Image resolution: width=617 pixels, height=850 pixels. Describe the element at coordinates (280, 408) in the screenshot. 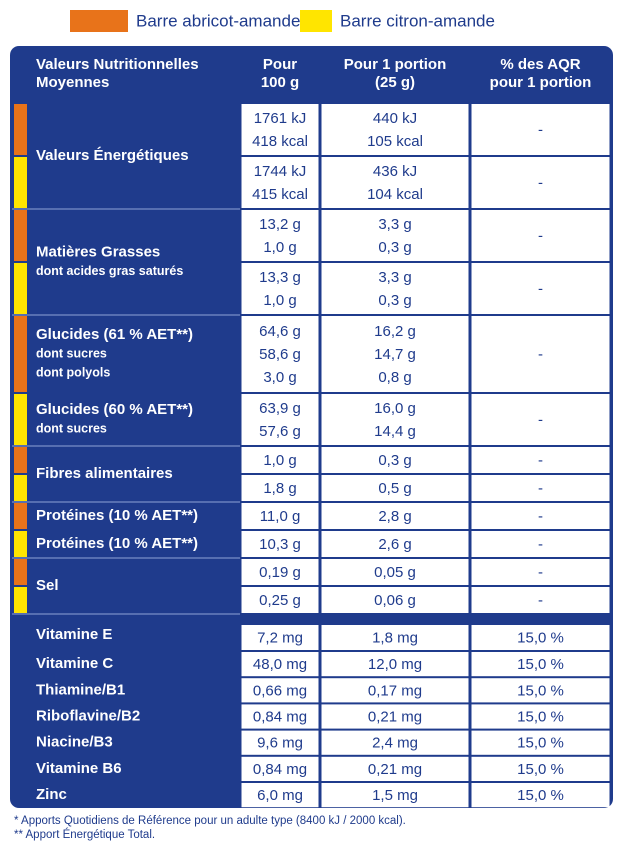

I see `value-text: 63,9 g` at that location.